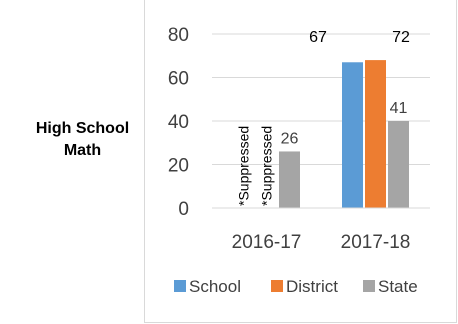 The width and height of the screenshot is (458, 324). Describe the element at coordinates (399, 108) in the screenshot. I see `data-label-state-2017-18: 41` at that location.